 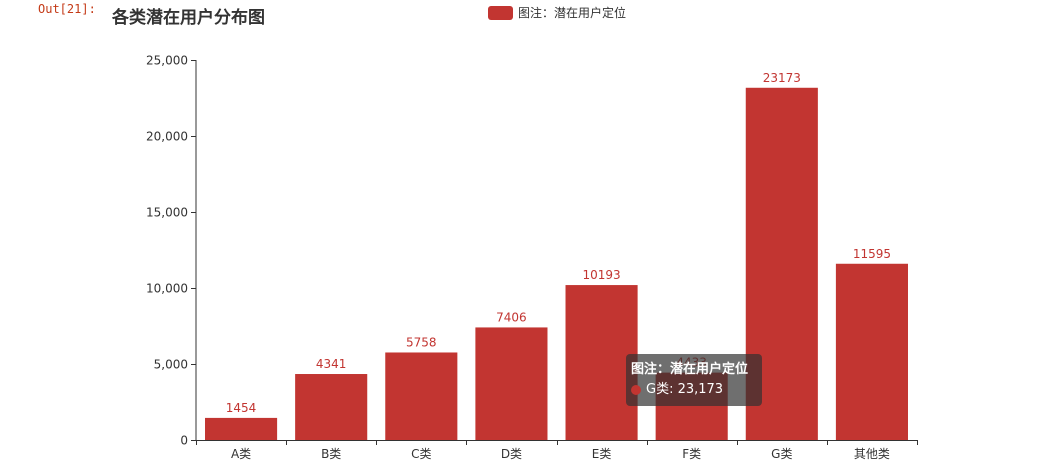 I want to click on data-label: 4341, so click(x=331, y=364).